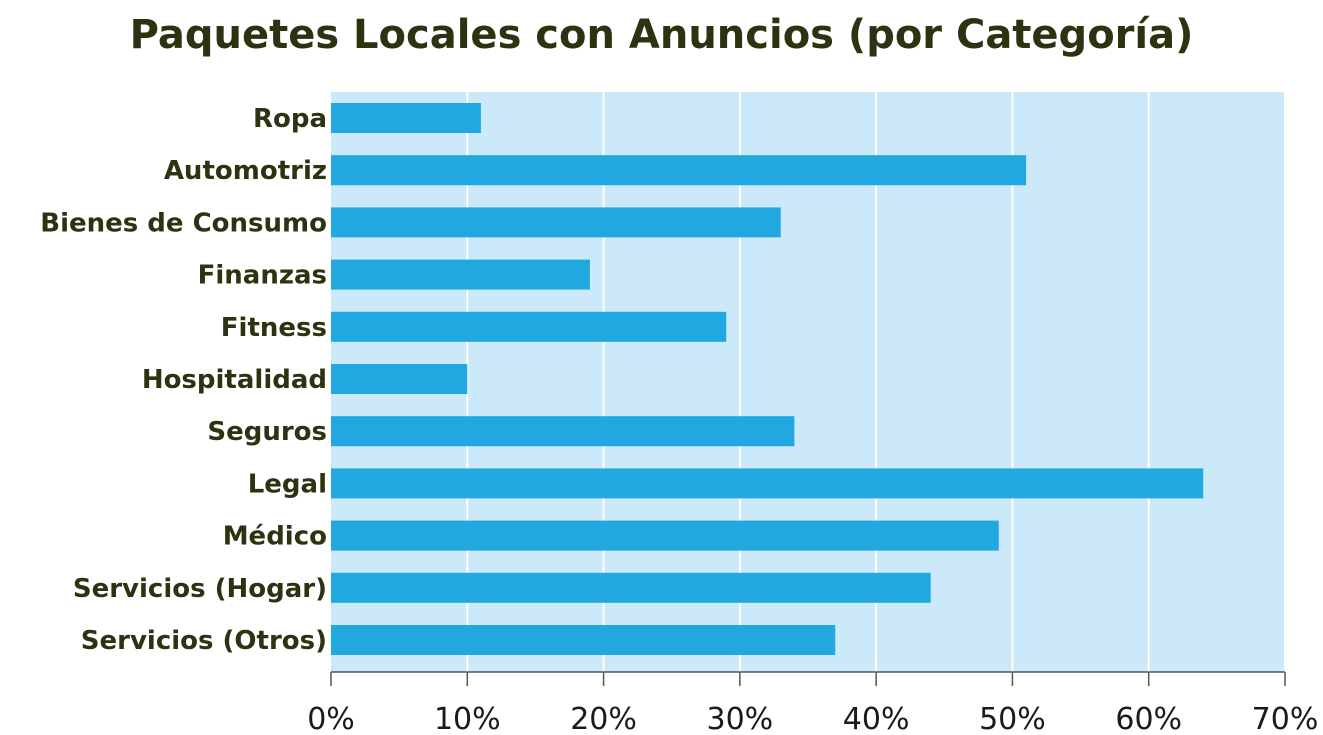 The image size is (1323, 735). Describe the element at coordinates (1285, 718) in the screenshot. I see `x-tick-label-7: 70%` at that location.